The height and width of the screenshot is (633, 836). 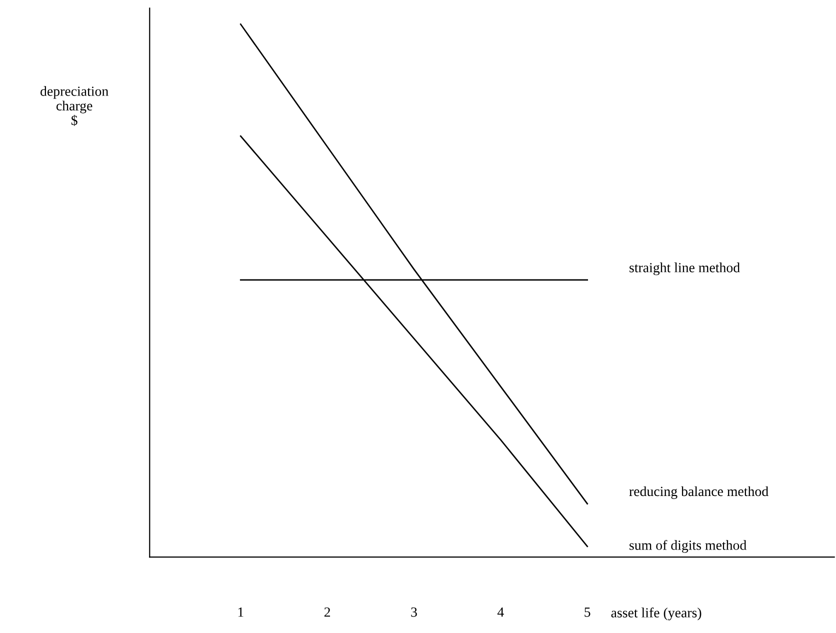 I want to click on x-tick-label: 4, so click(x=500, y=612).